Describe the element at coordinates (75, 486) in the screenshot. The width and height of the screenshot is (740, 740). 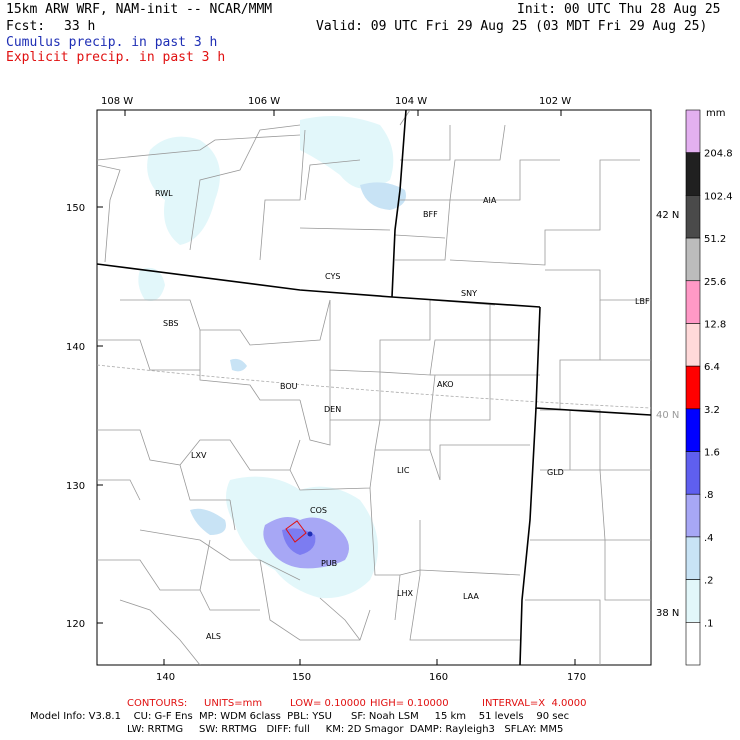
I see `grid-y-label: 130` at that location.